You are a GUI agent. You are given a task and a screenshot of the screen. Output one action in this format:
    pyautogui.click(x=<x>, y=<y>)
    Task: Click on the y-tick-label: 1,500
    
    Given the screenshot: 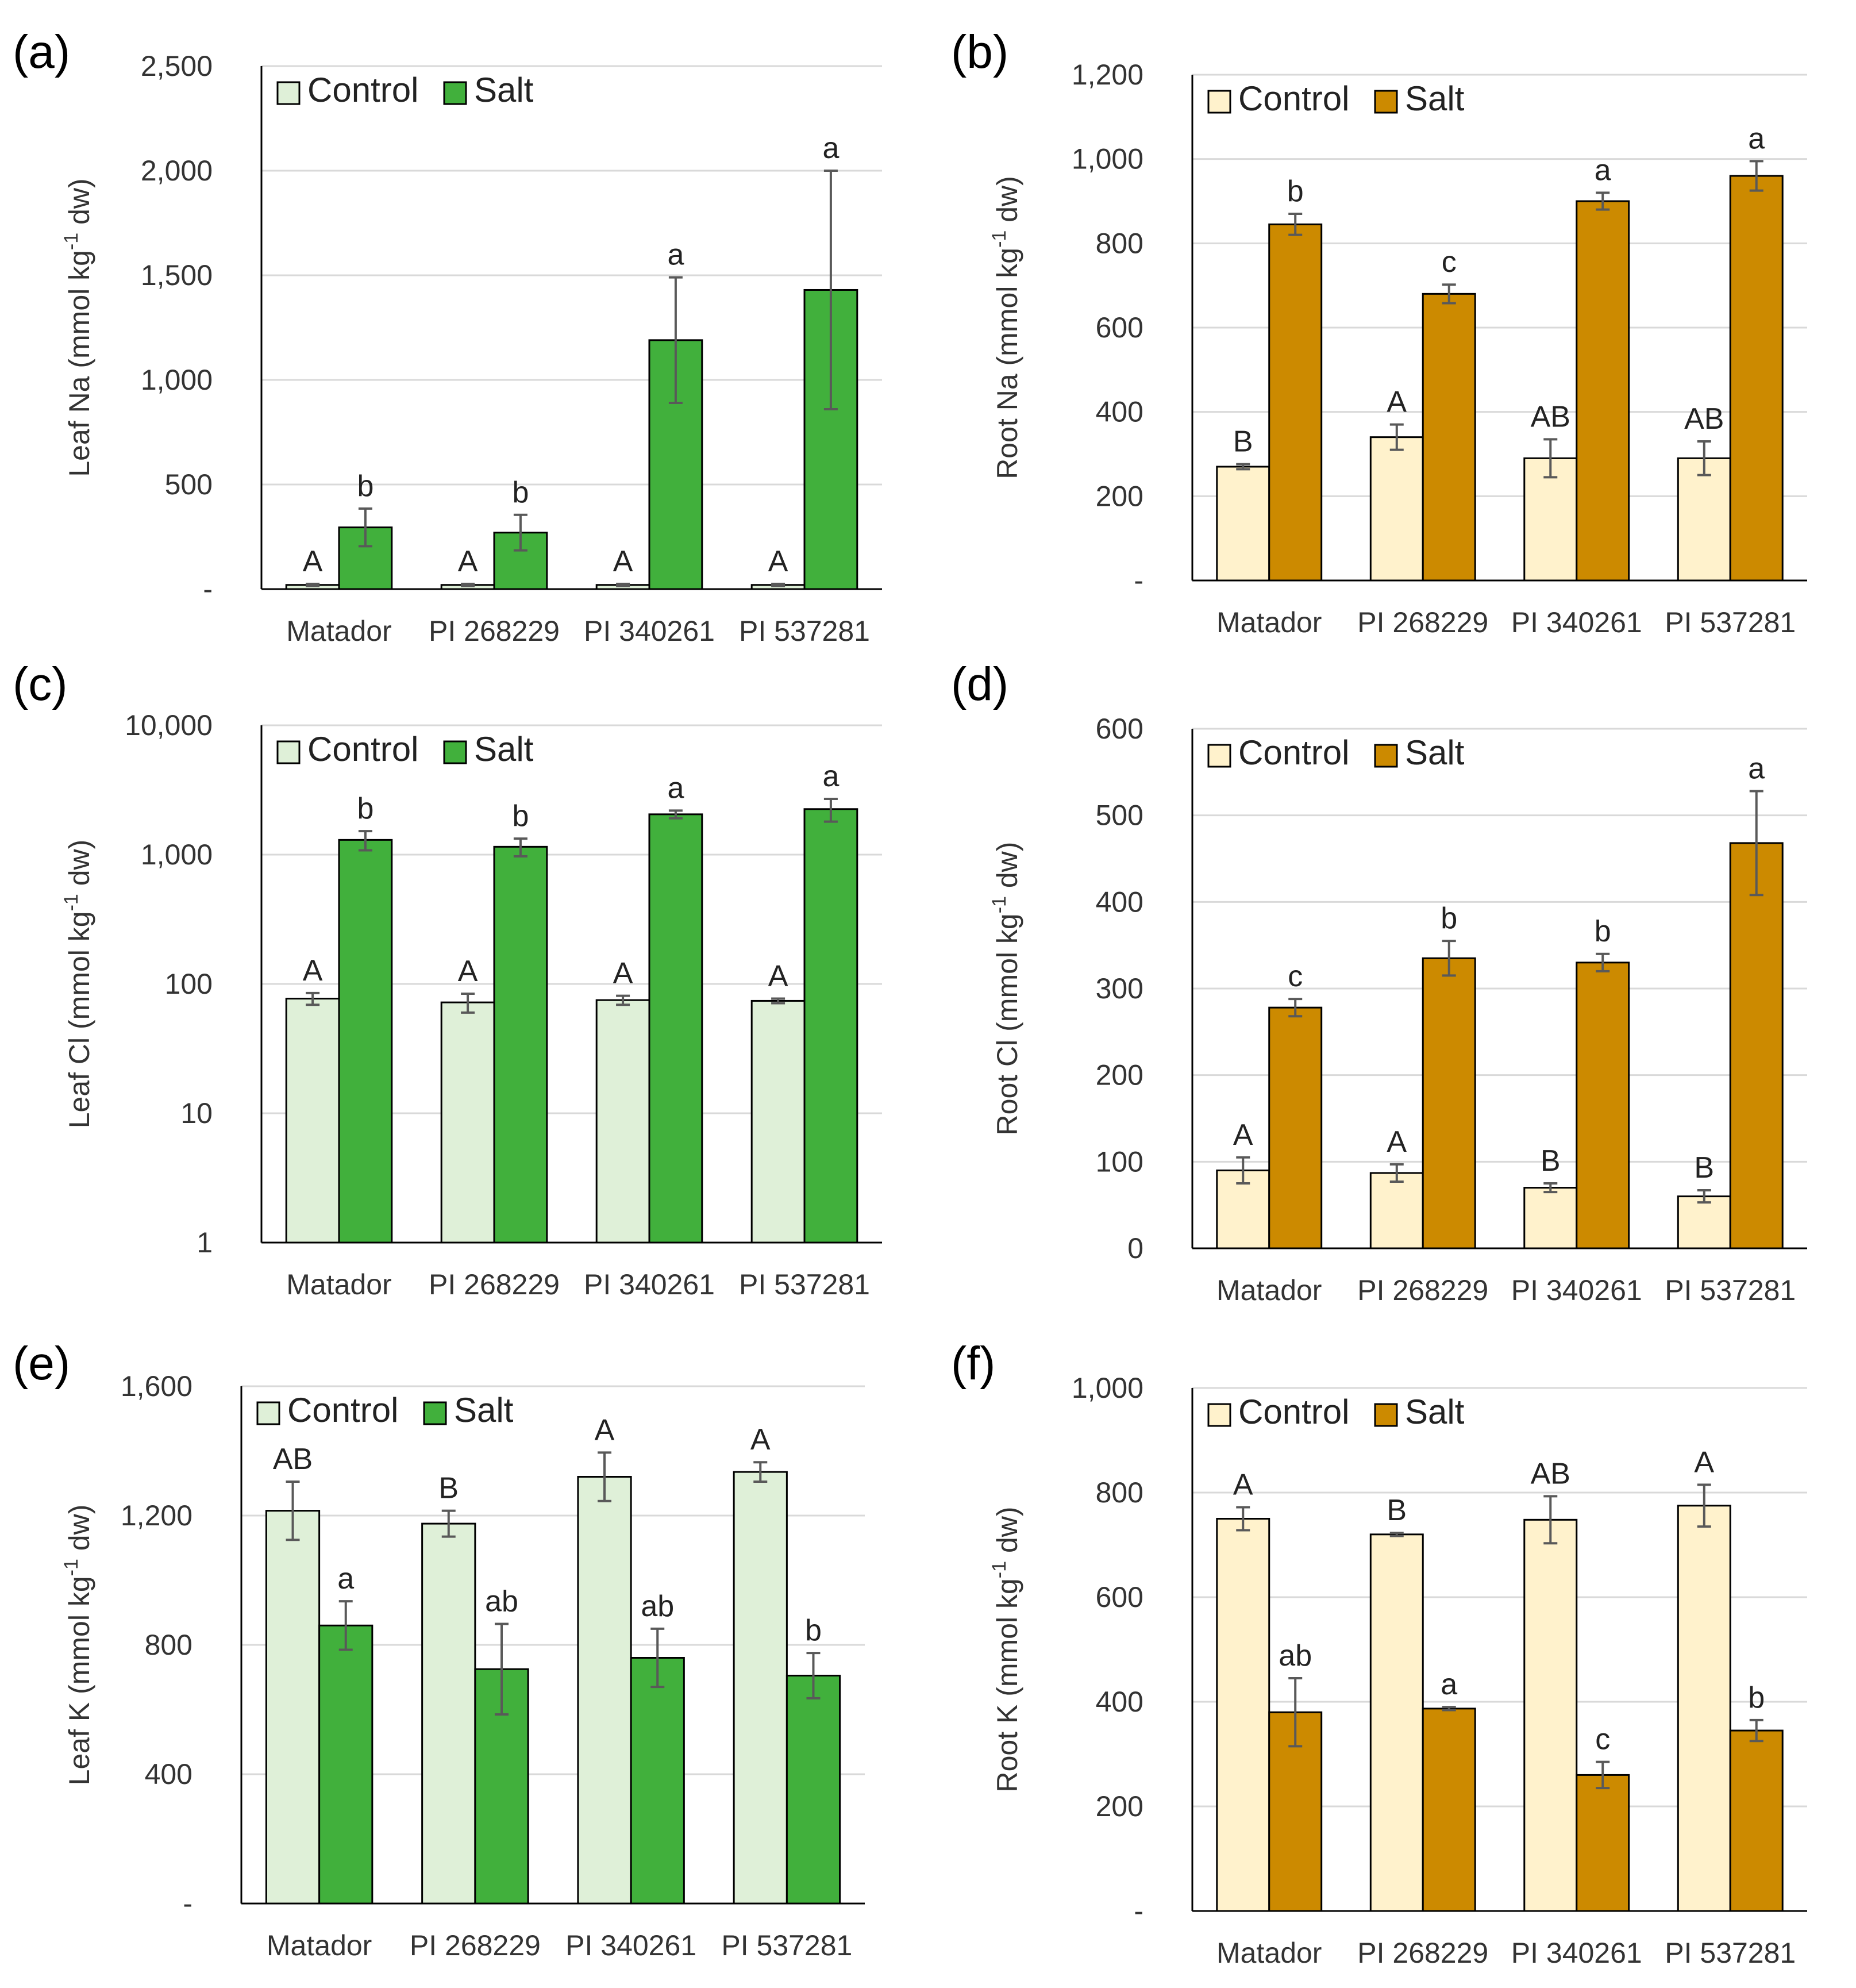 What is the action you would take?
    pyautogui.click(x=177, y=275)
    